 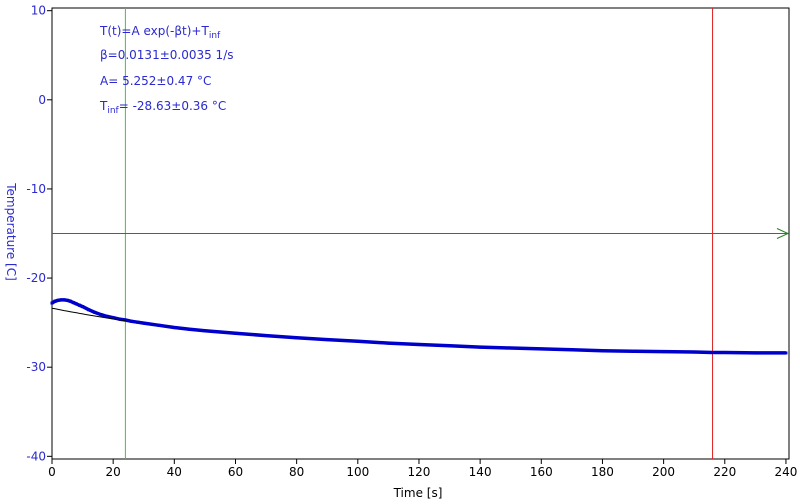 What do you see at coordinates (724, 472) in the screenshot?
I see `x-tick-label: 220` at bounding box center [724, 472].